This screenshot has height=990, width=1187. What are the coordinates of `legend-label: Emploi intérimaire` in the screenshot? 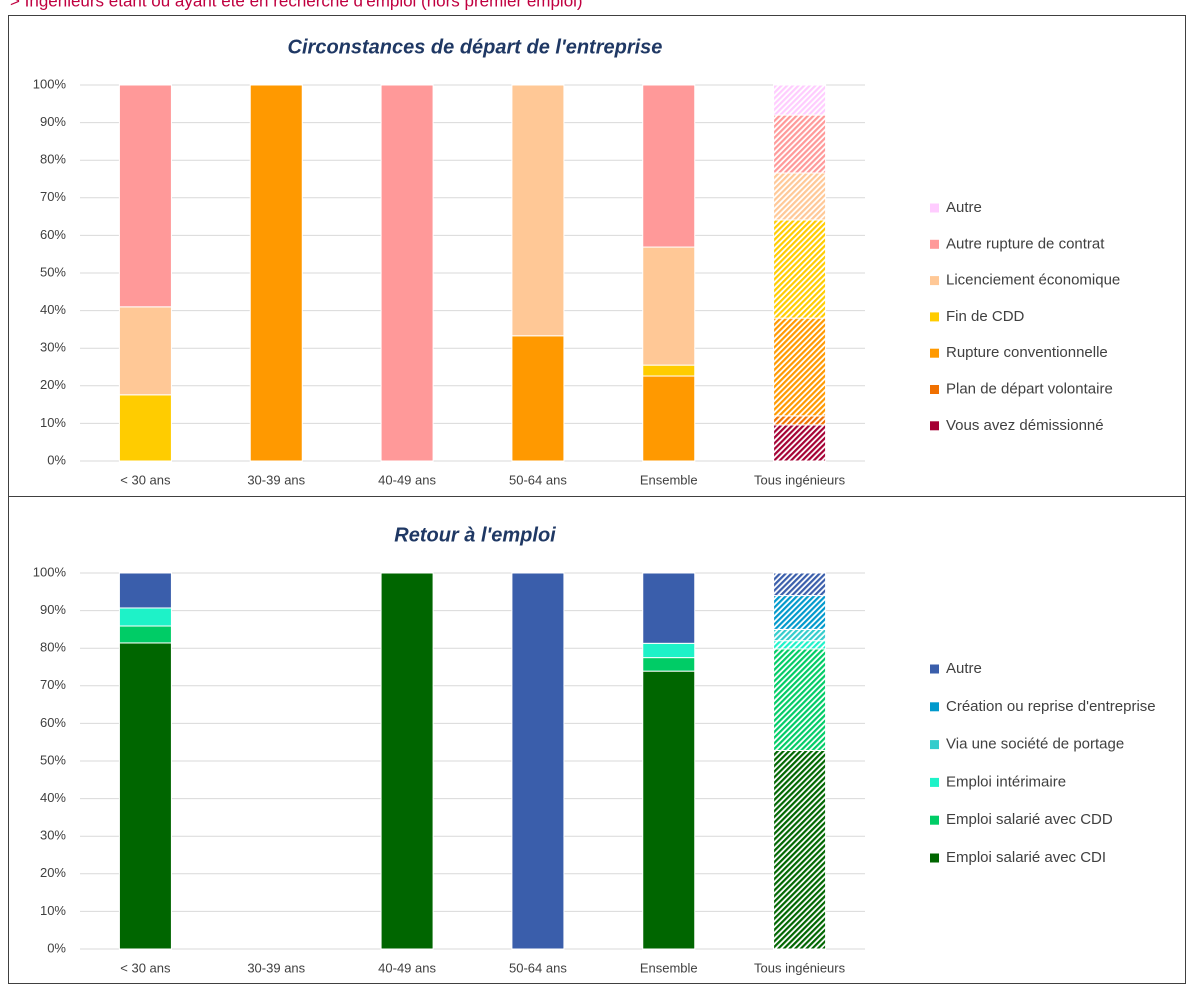 It's located at (1006, 781).